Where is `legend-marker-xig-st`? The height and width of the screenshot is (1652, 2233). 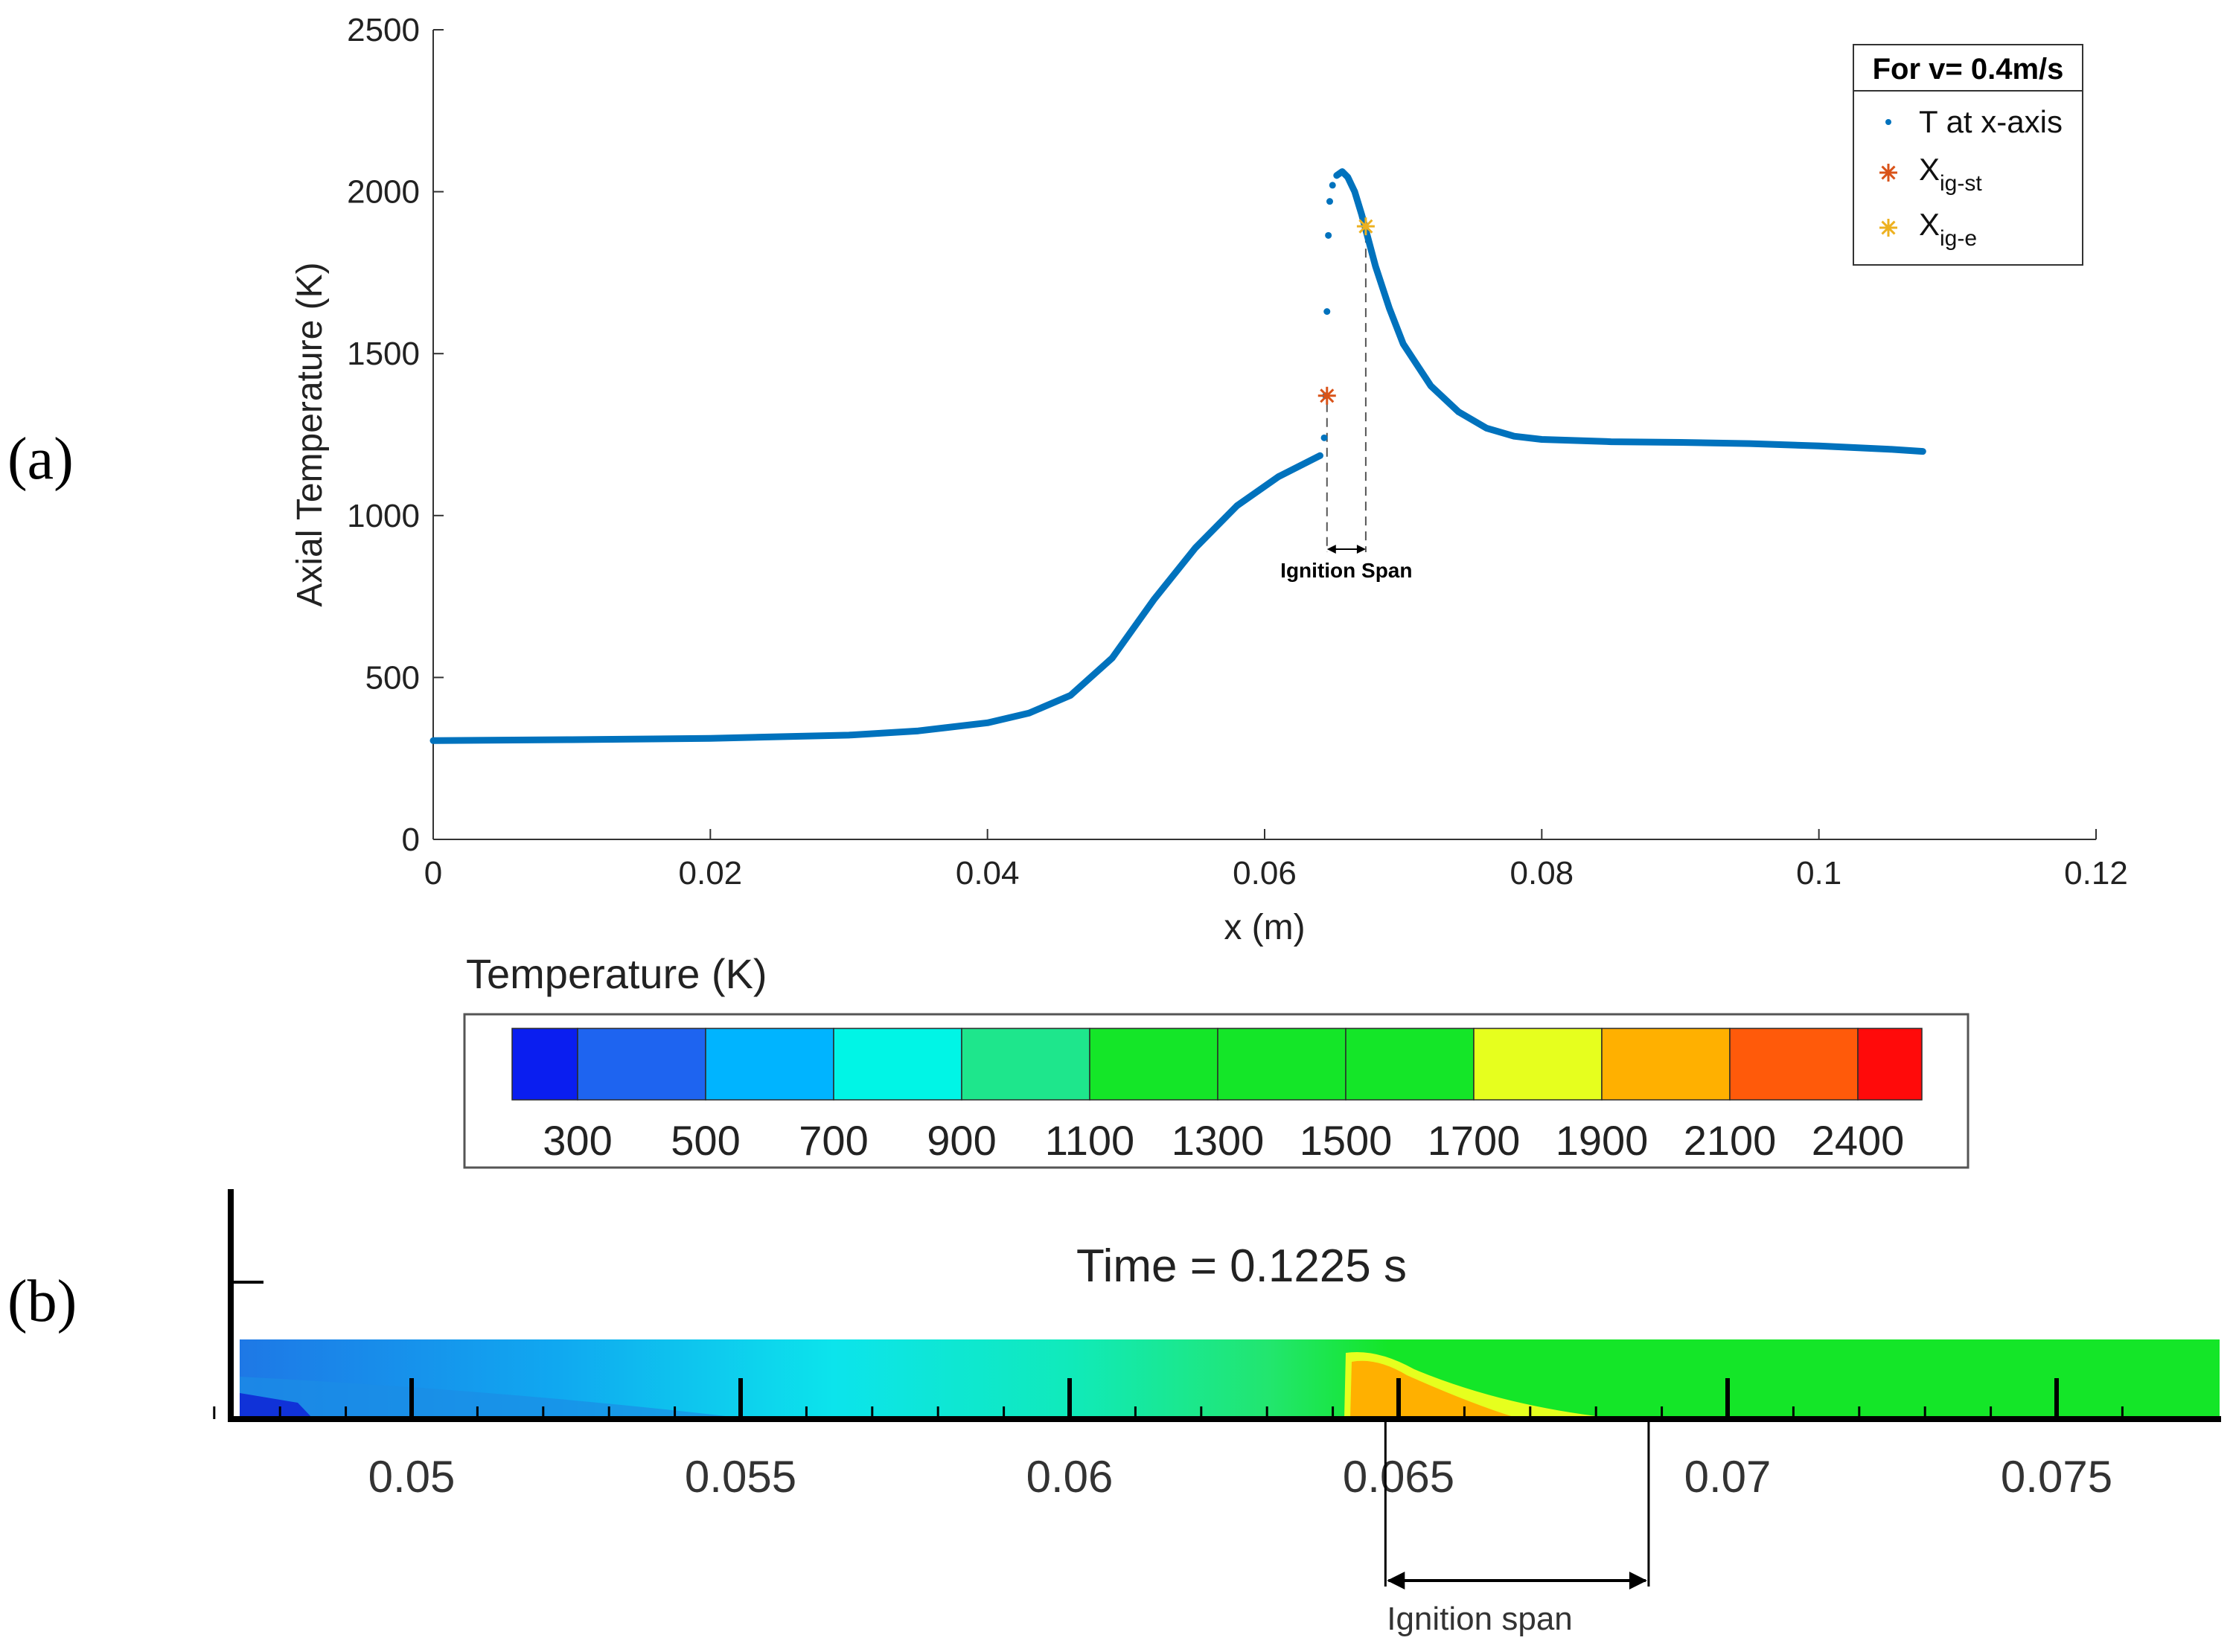 legend-marker-xig-st is located at coordinates (1888, 173).